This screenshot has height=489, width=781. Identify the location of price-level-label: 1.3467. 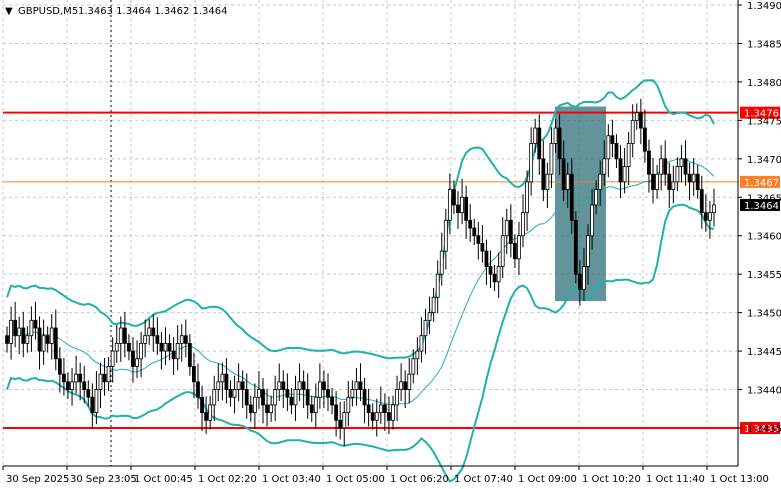
(761, 183).